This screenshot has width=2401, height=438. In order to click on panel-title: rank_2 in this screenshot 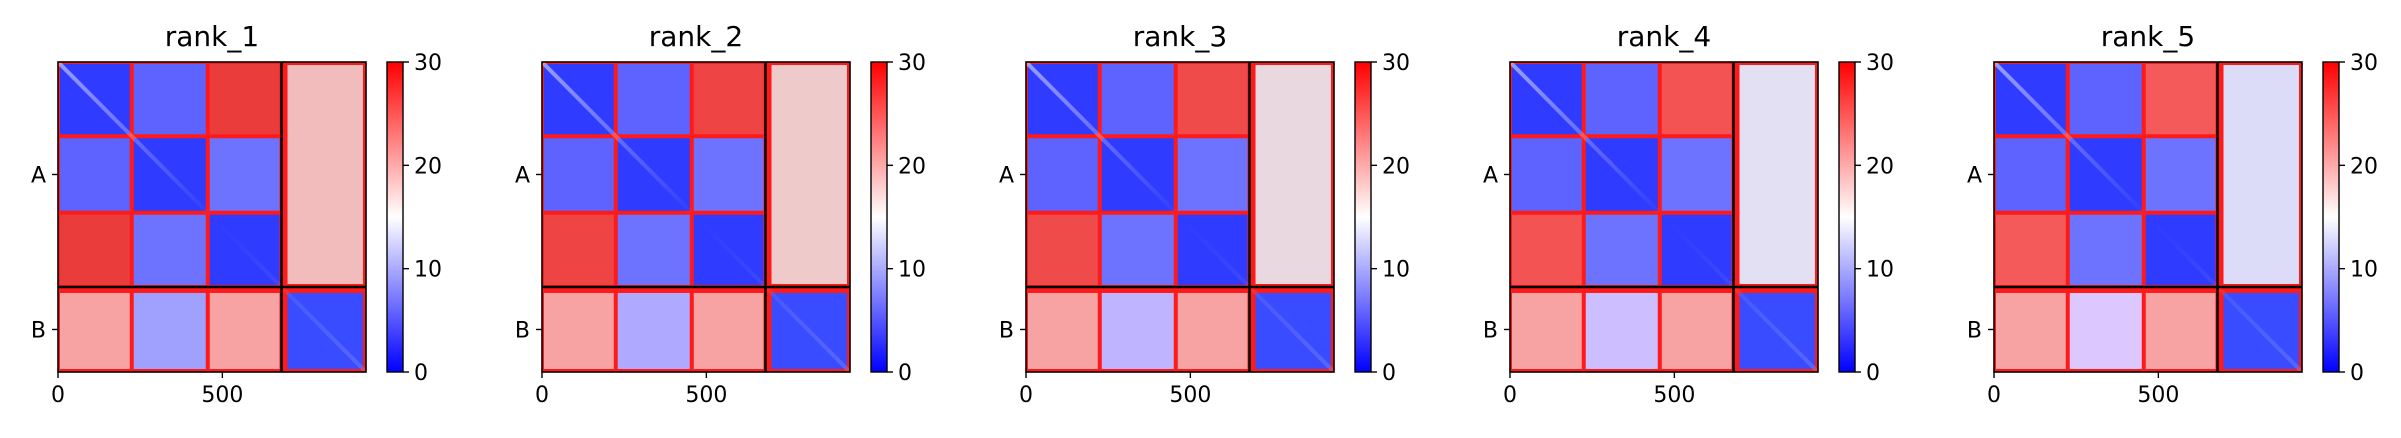, I will do `click(696, 36)`.